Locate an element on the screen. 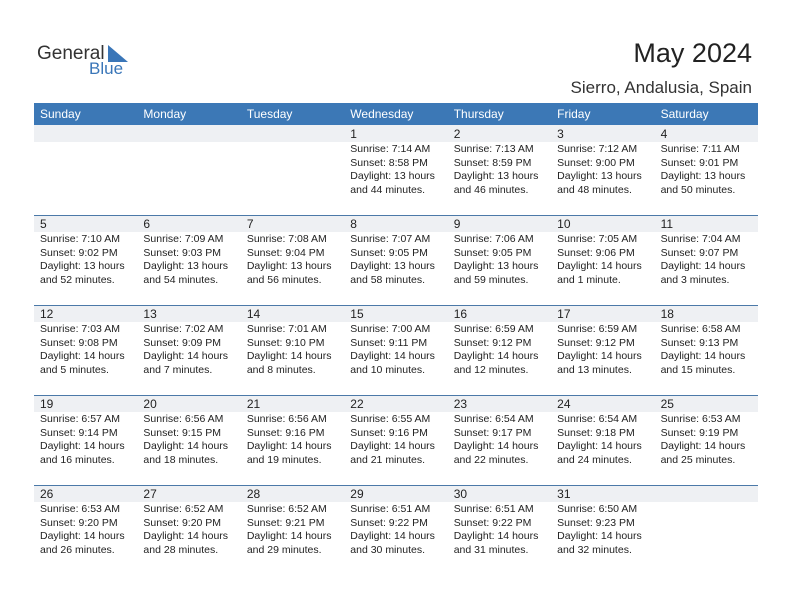 The image size is (792, 612). day-minutes: and 21 minutes. is located at coordinates (387, 459).